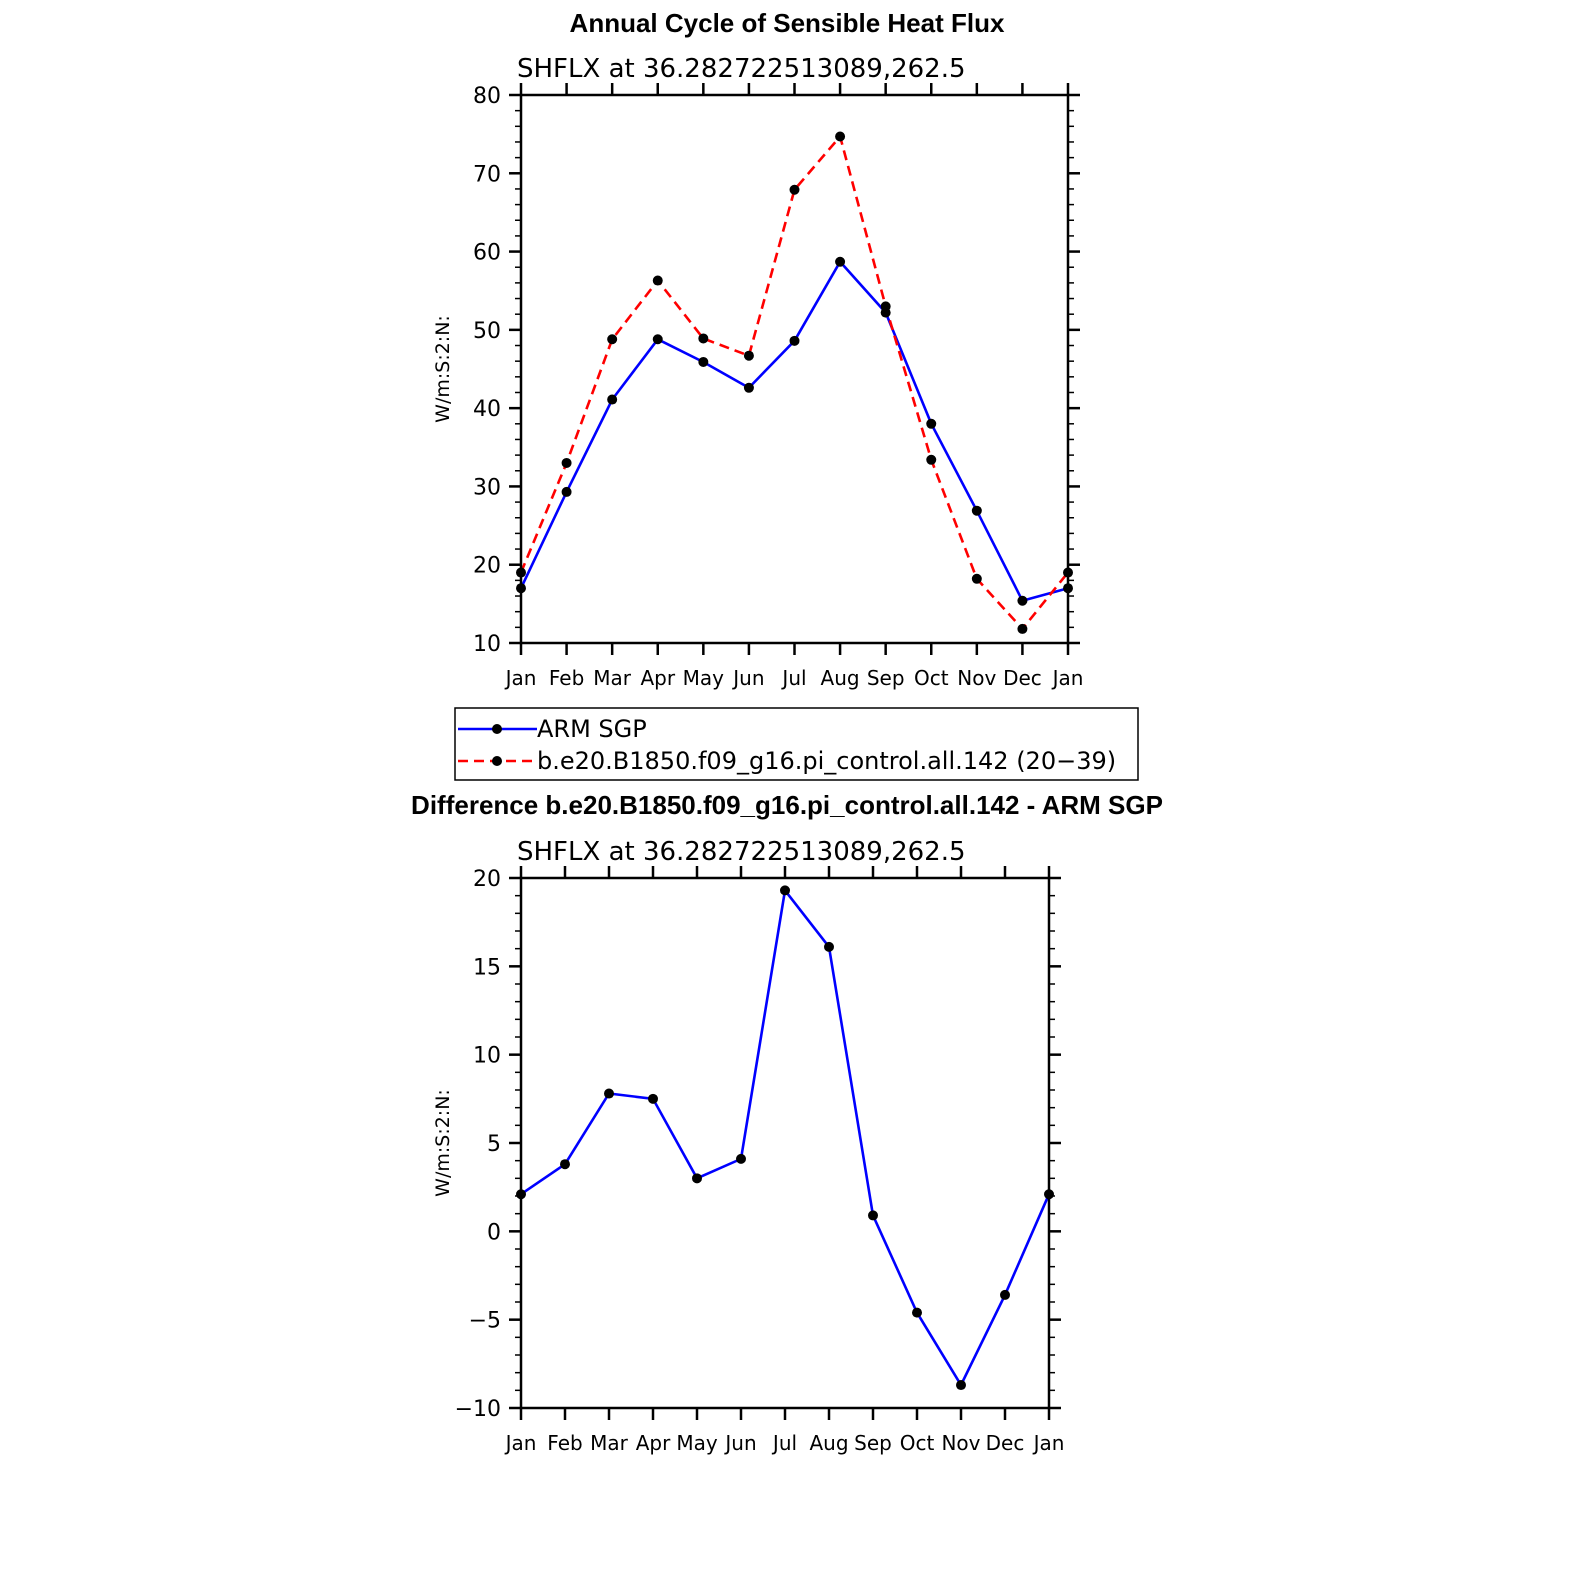 The image size is (1574, 1574). I want to click on y-tick-label: 50, so click(487, 331).